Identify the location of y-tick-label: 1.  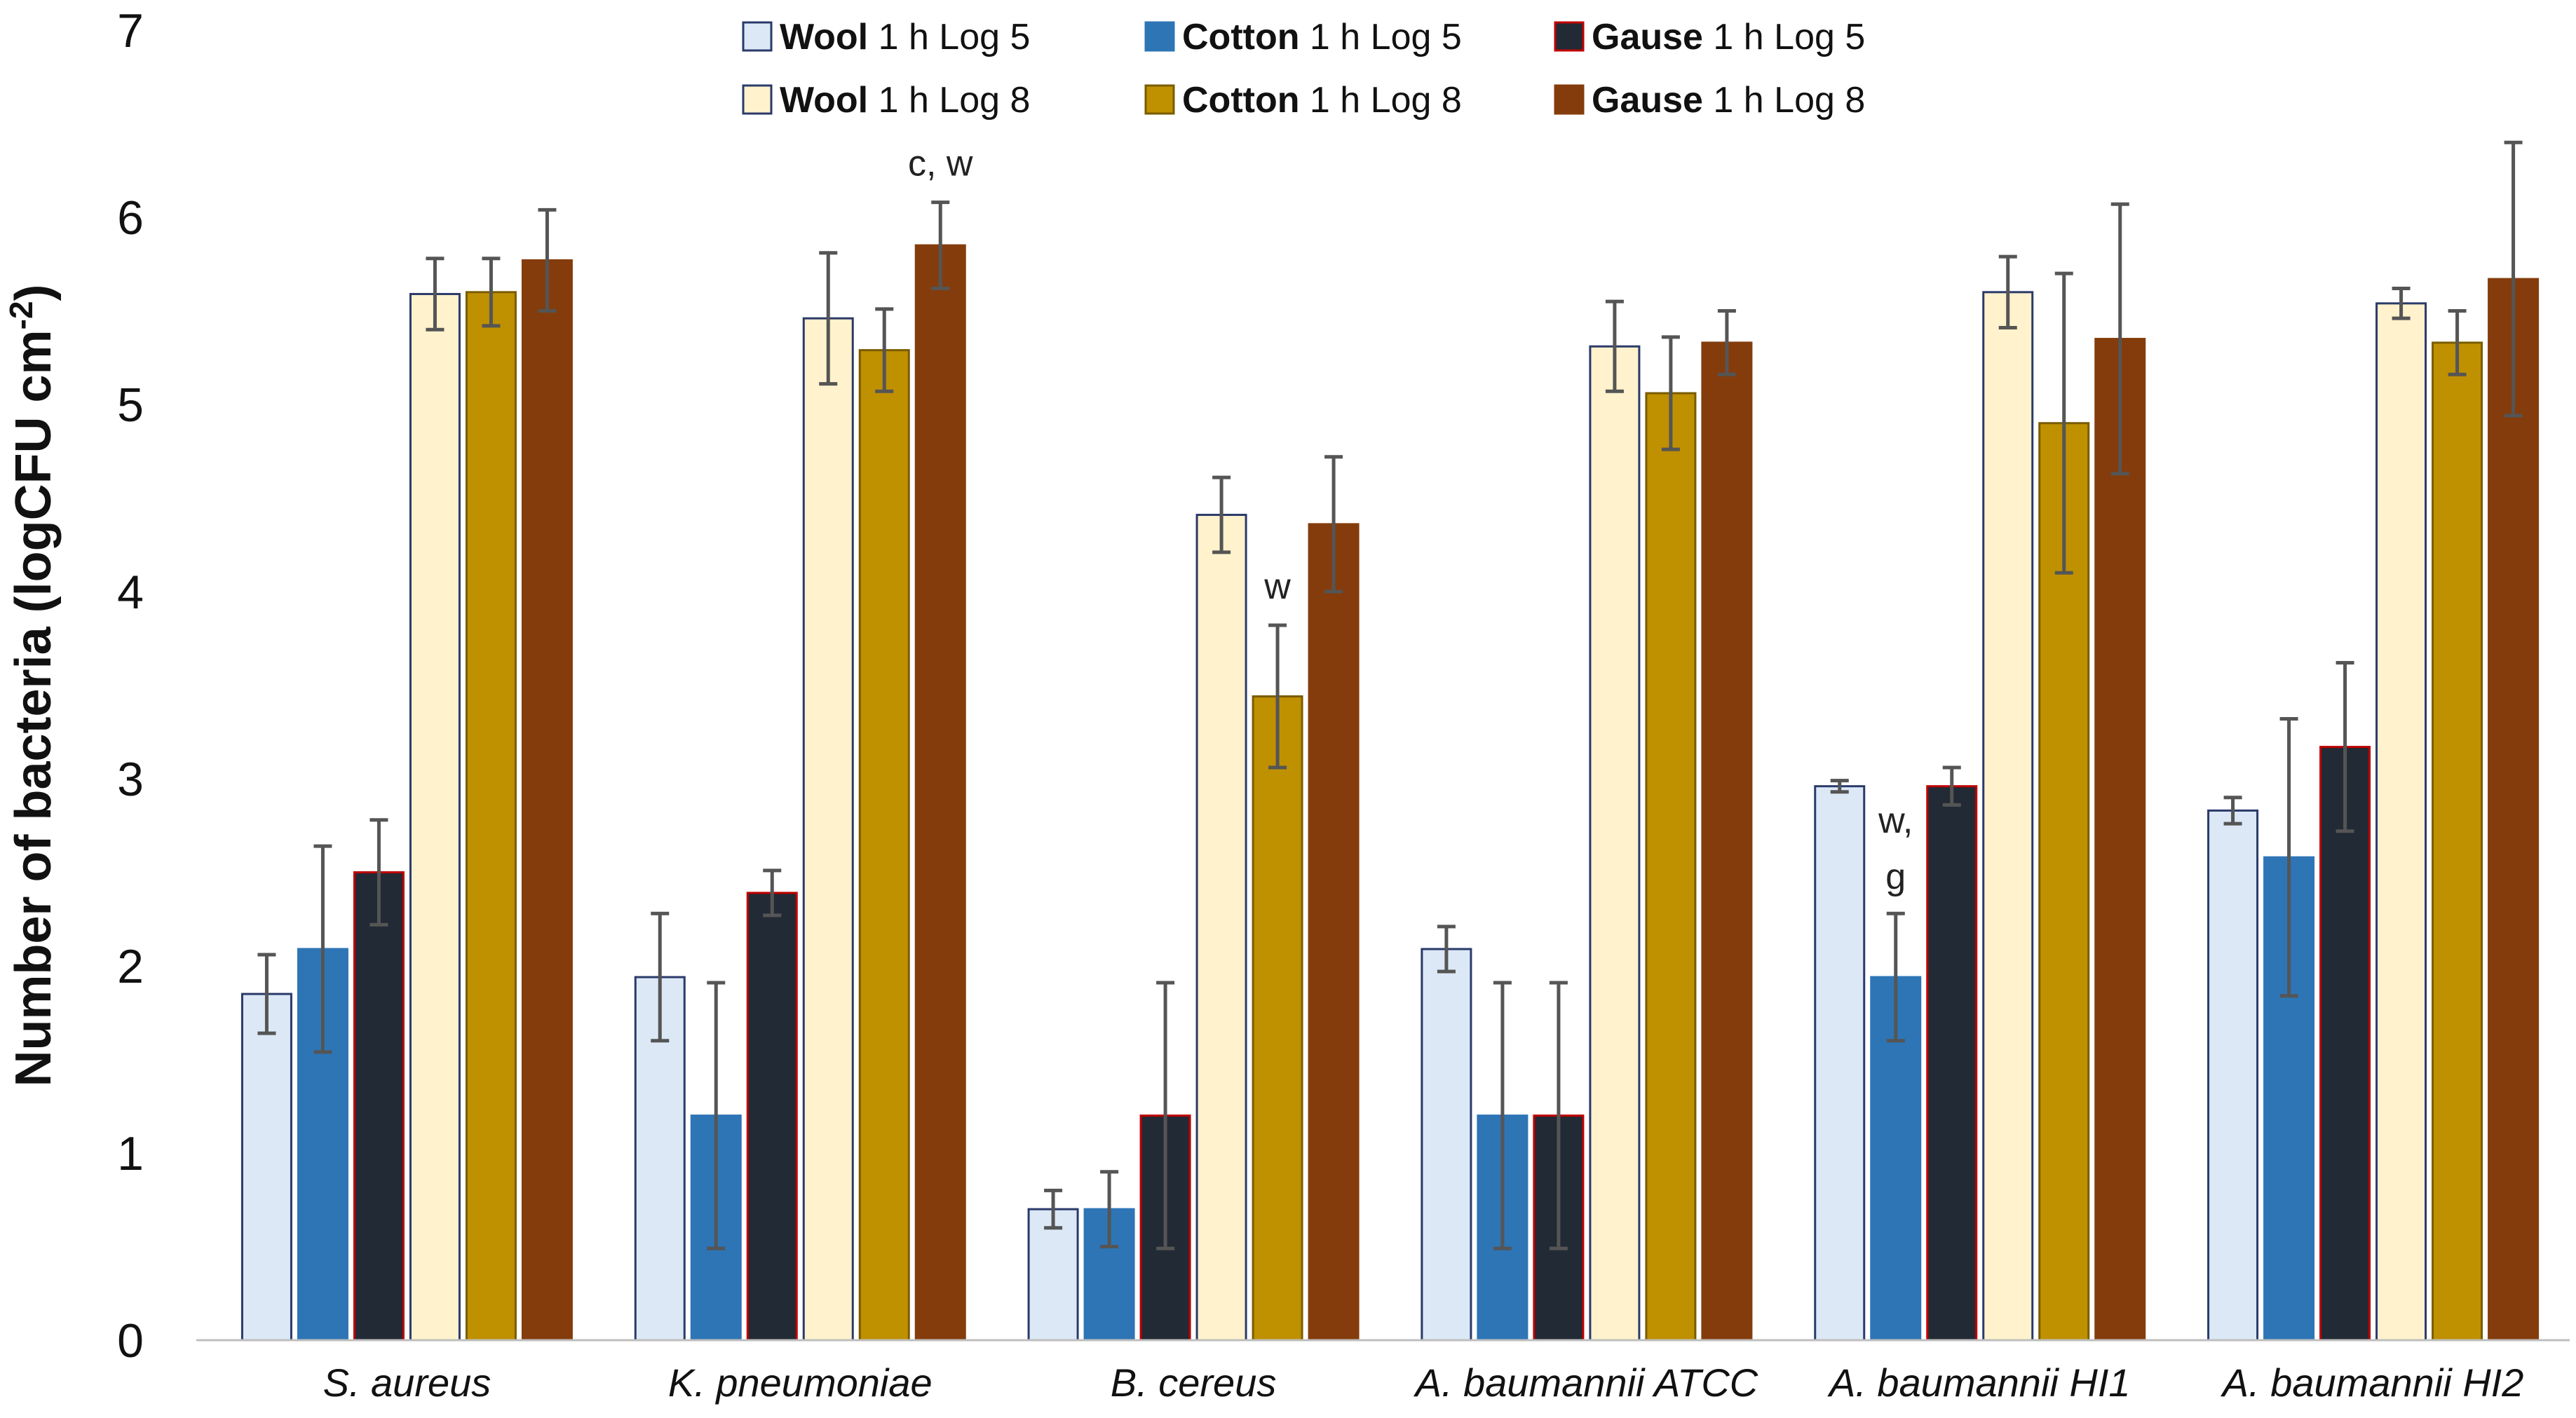
(130, 1153).